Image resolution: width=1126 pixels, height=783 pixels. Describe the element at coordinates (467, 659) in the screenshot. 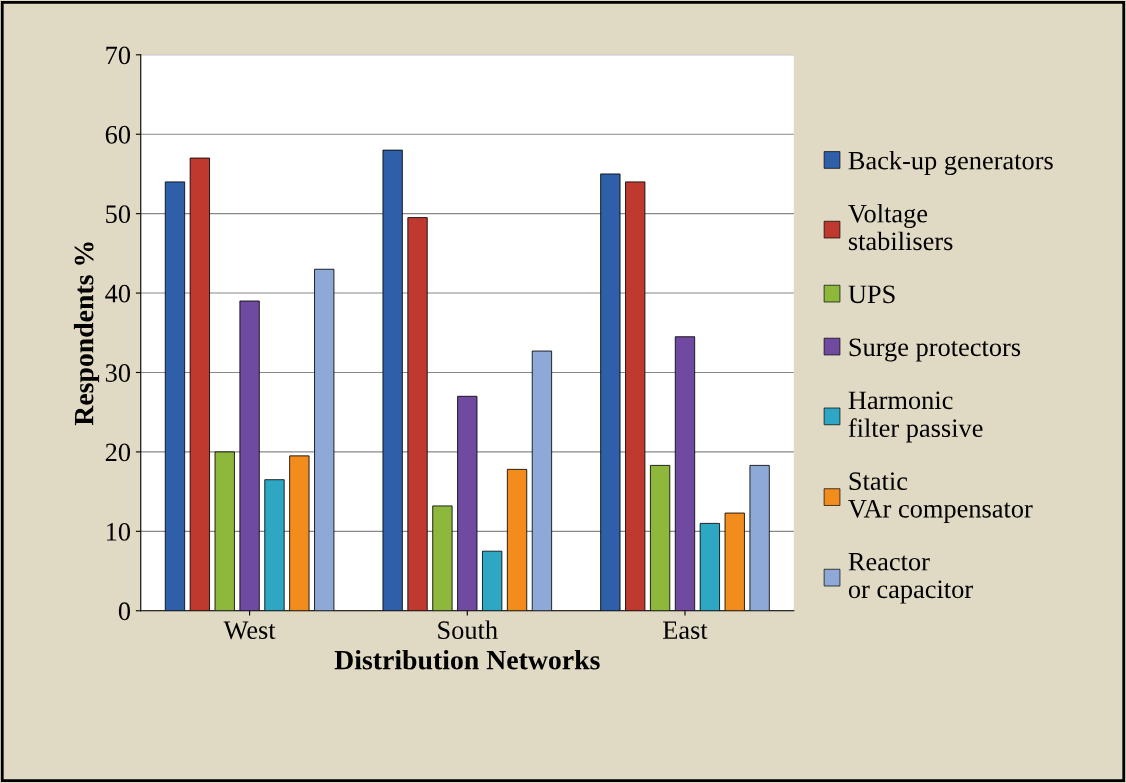

I see `x-axis-title: Distribution Networks` at that location.